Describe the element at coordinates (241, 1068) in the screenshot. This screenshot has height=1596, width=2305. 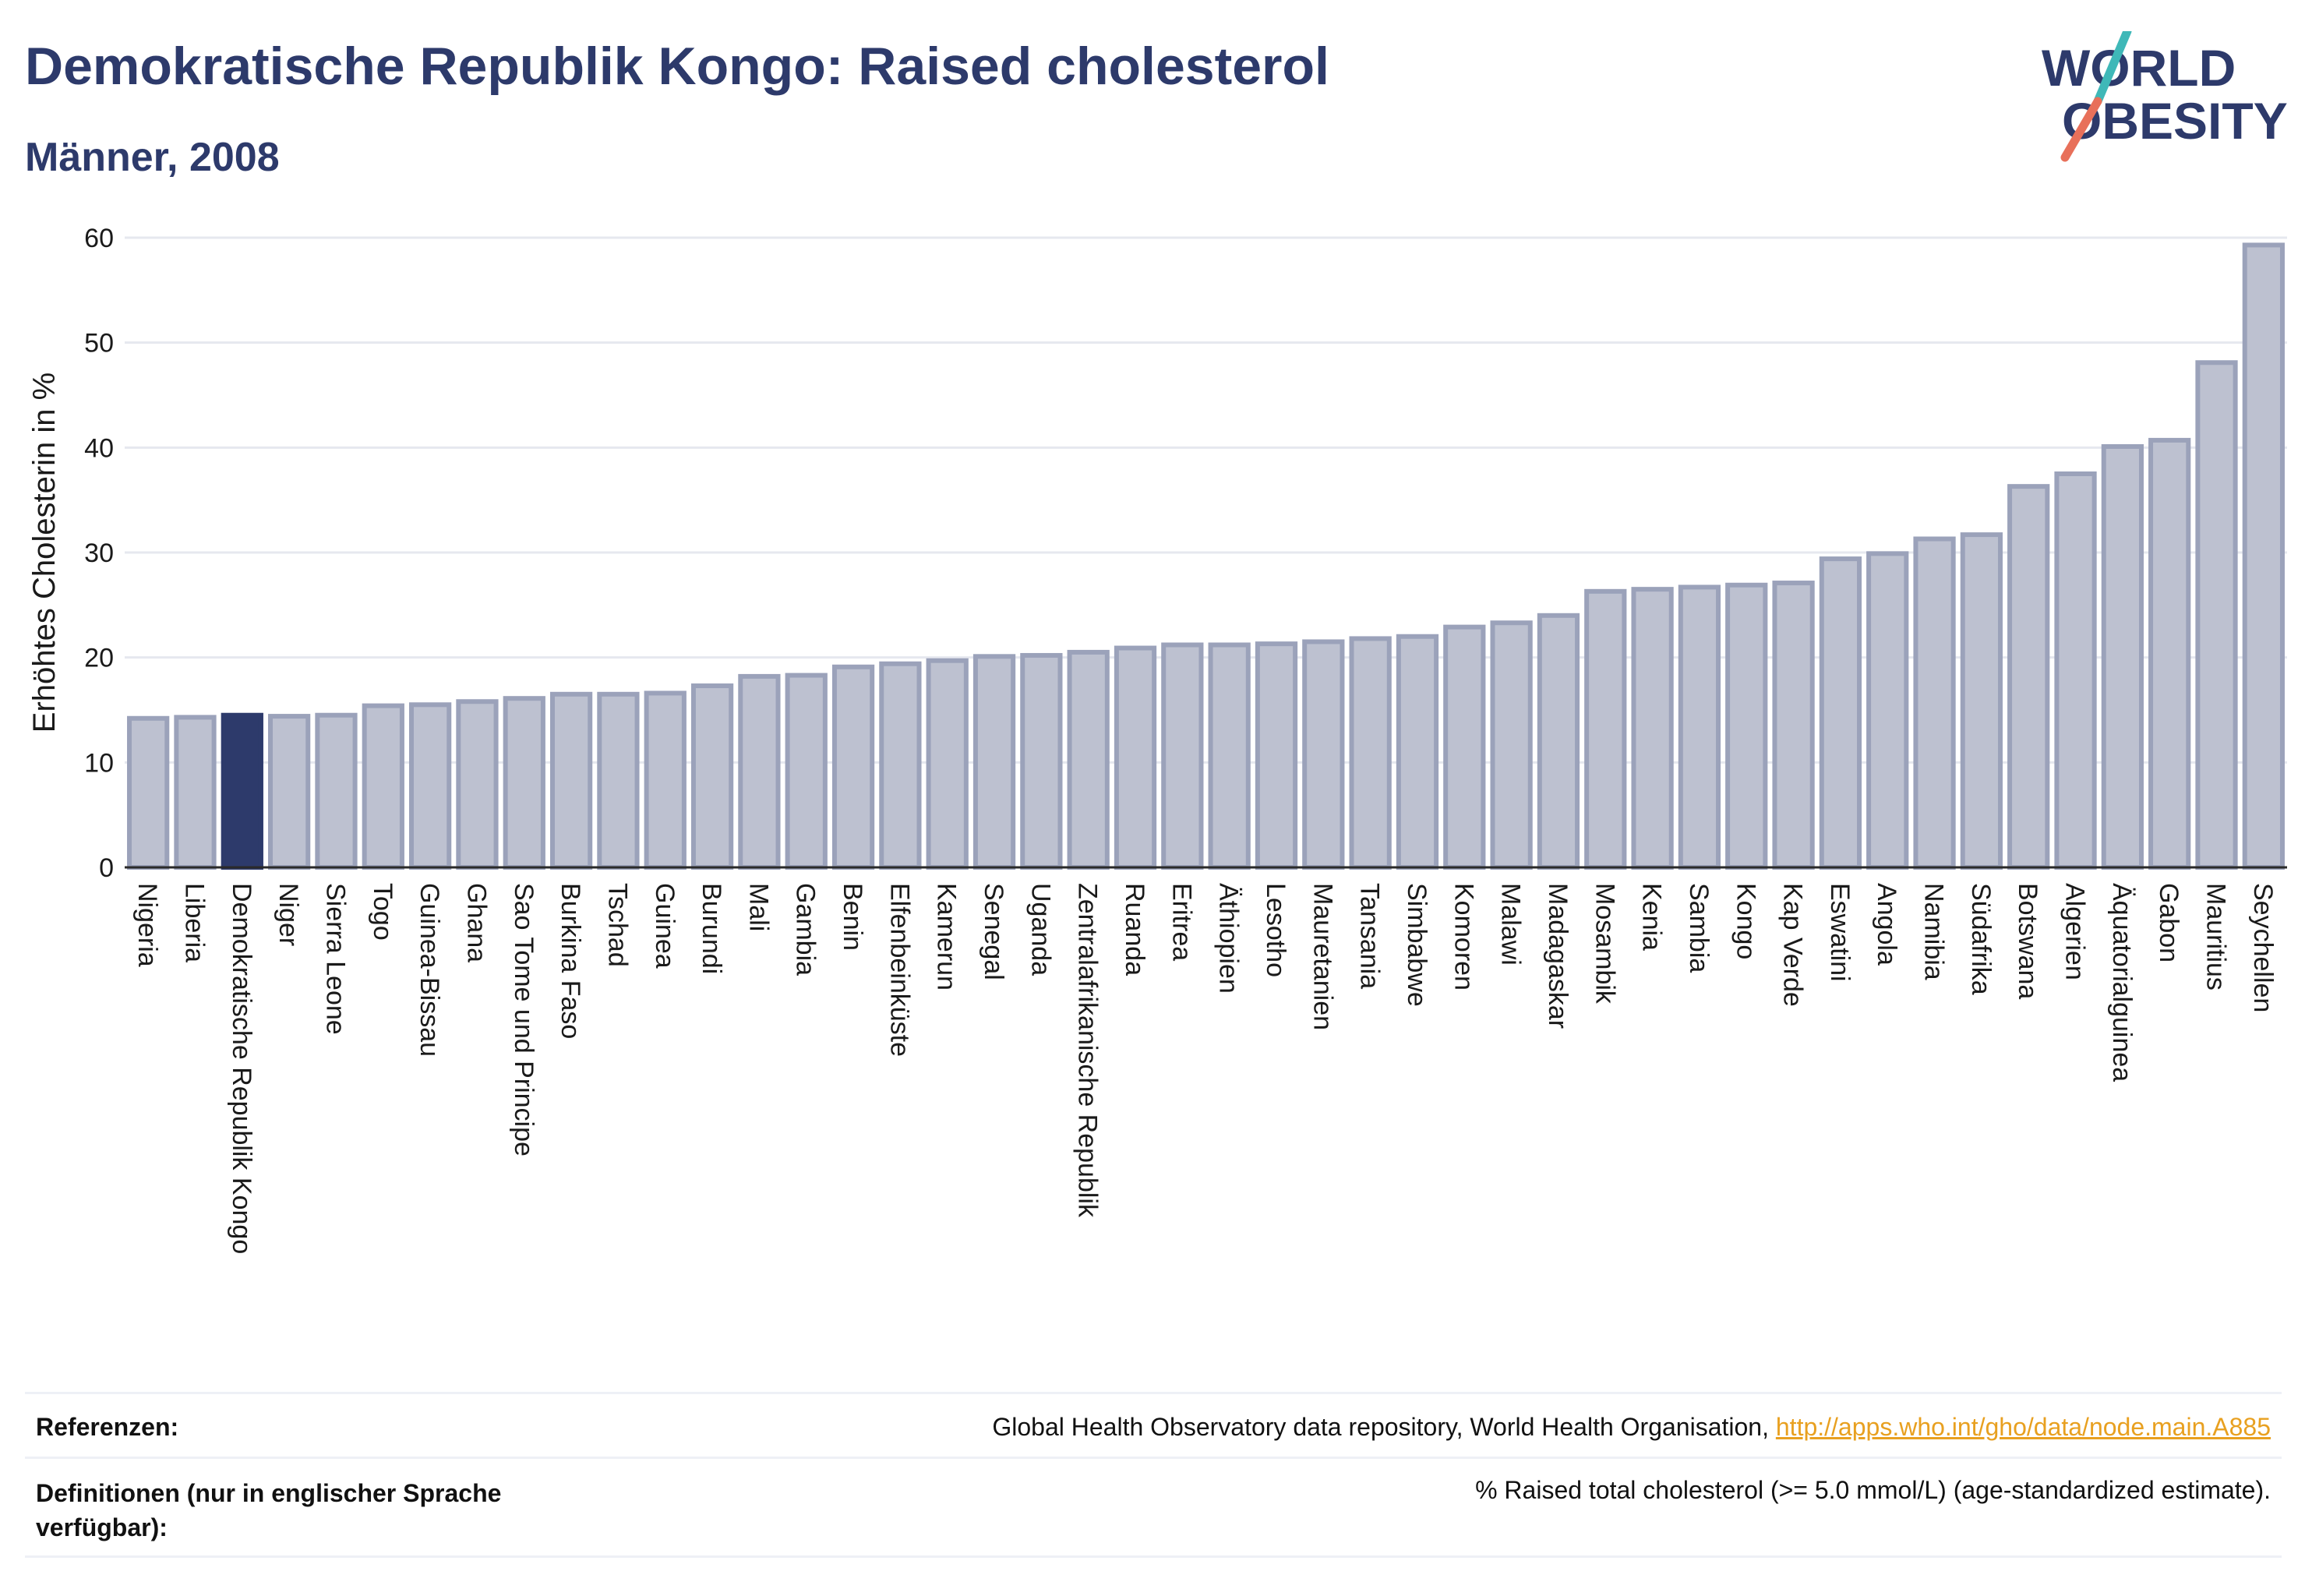
I see `x-tick-label: Demokratische Republik Kongo` at that location.